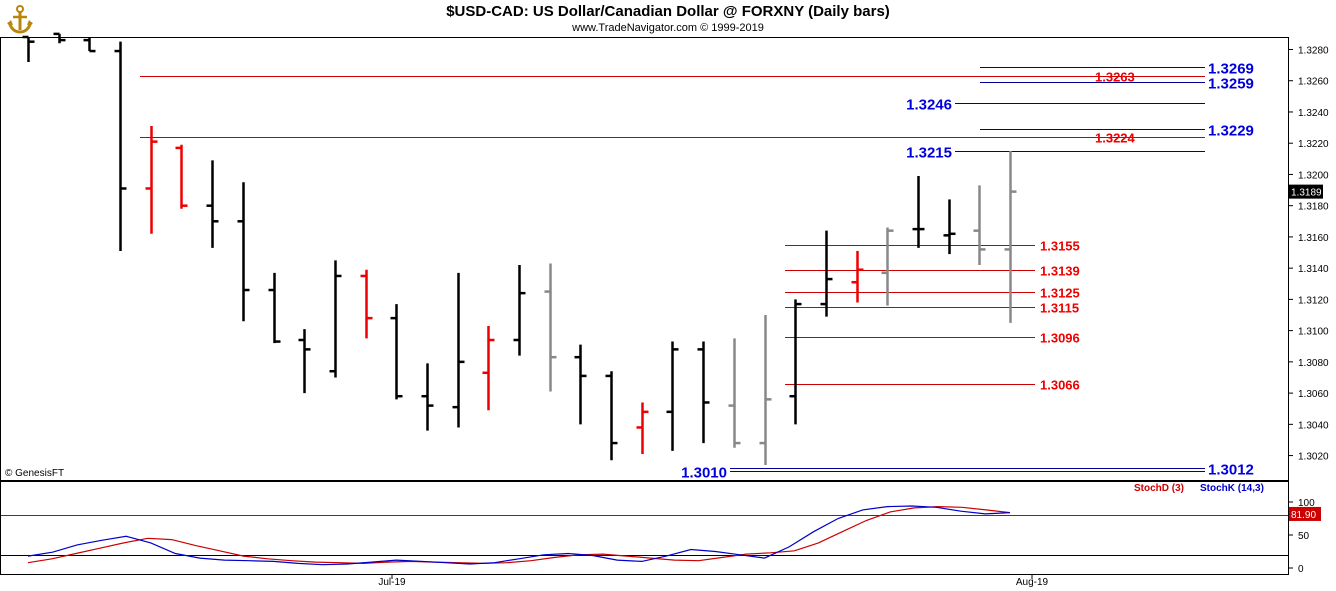  What do you see at coordinates (1313, 457) in the screenshot?
I see `price-tick-label: 1.3020` at bounding box center [1313, 457].